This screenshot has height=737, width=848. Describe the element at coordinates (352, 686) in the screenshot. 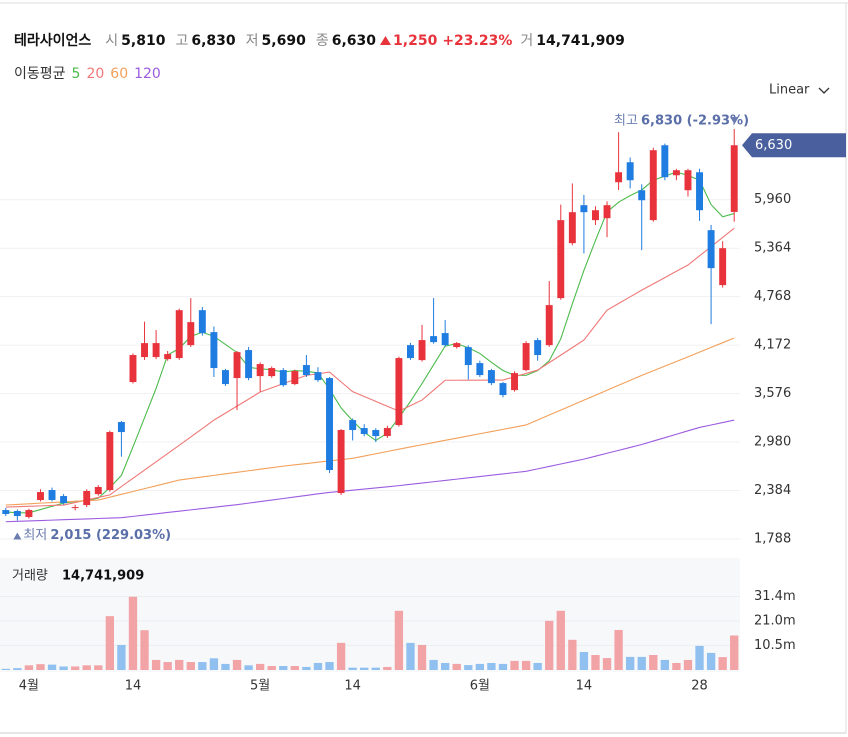

I see `x-tick-label: 14` at that location.